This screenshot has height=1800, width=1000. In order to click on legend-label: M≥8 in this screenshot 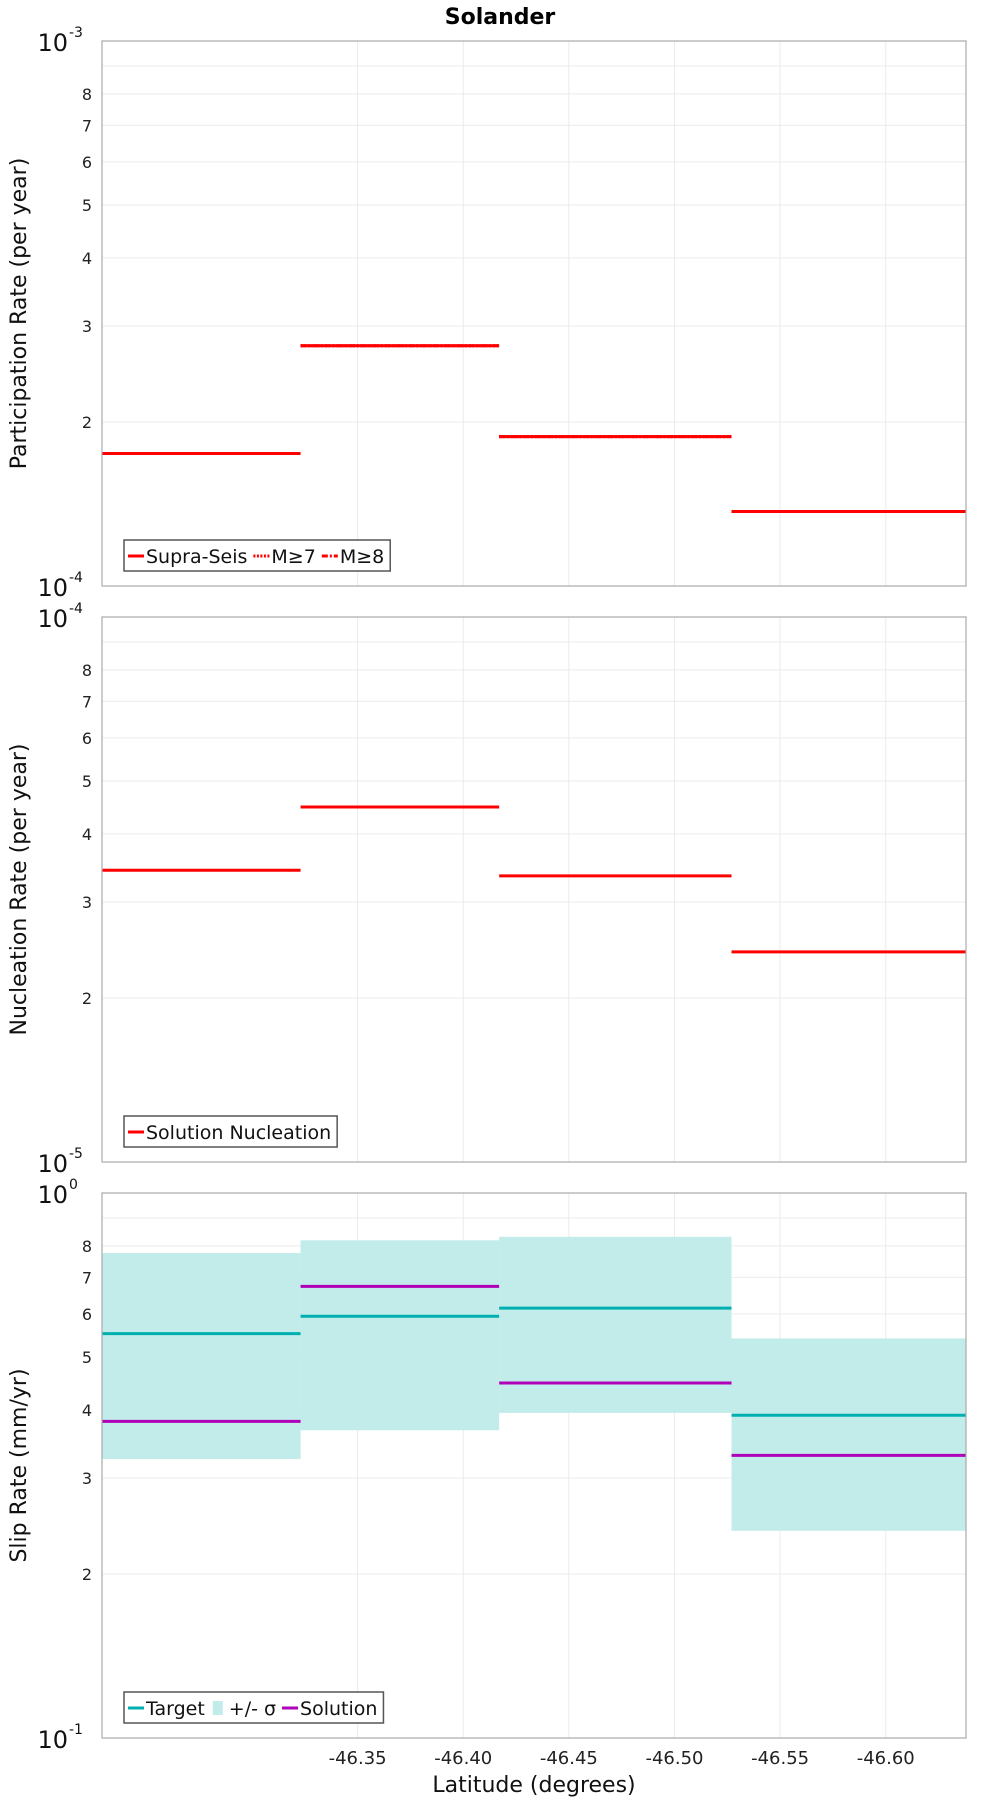, I will do `click(362, 557)`.